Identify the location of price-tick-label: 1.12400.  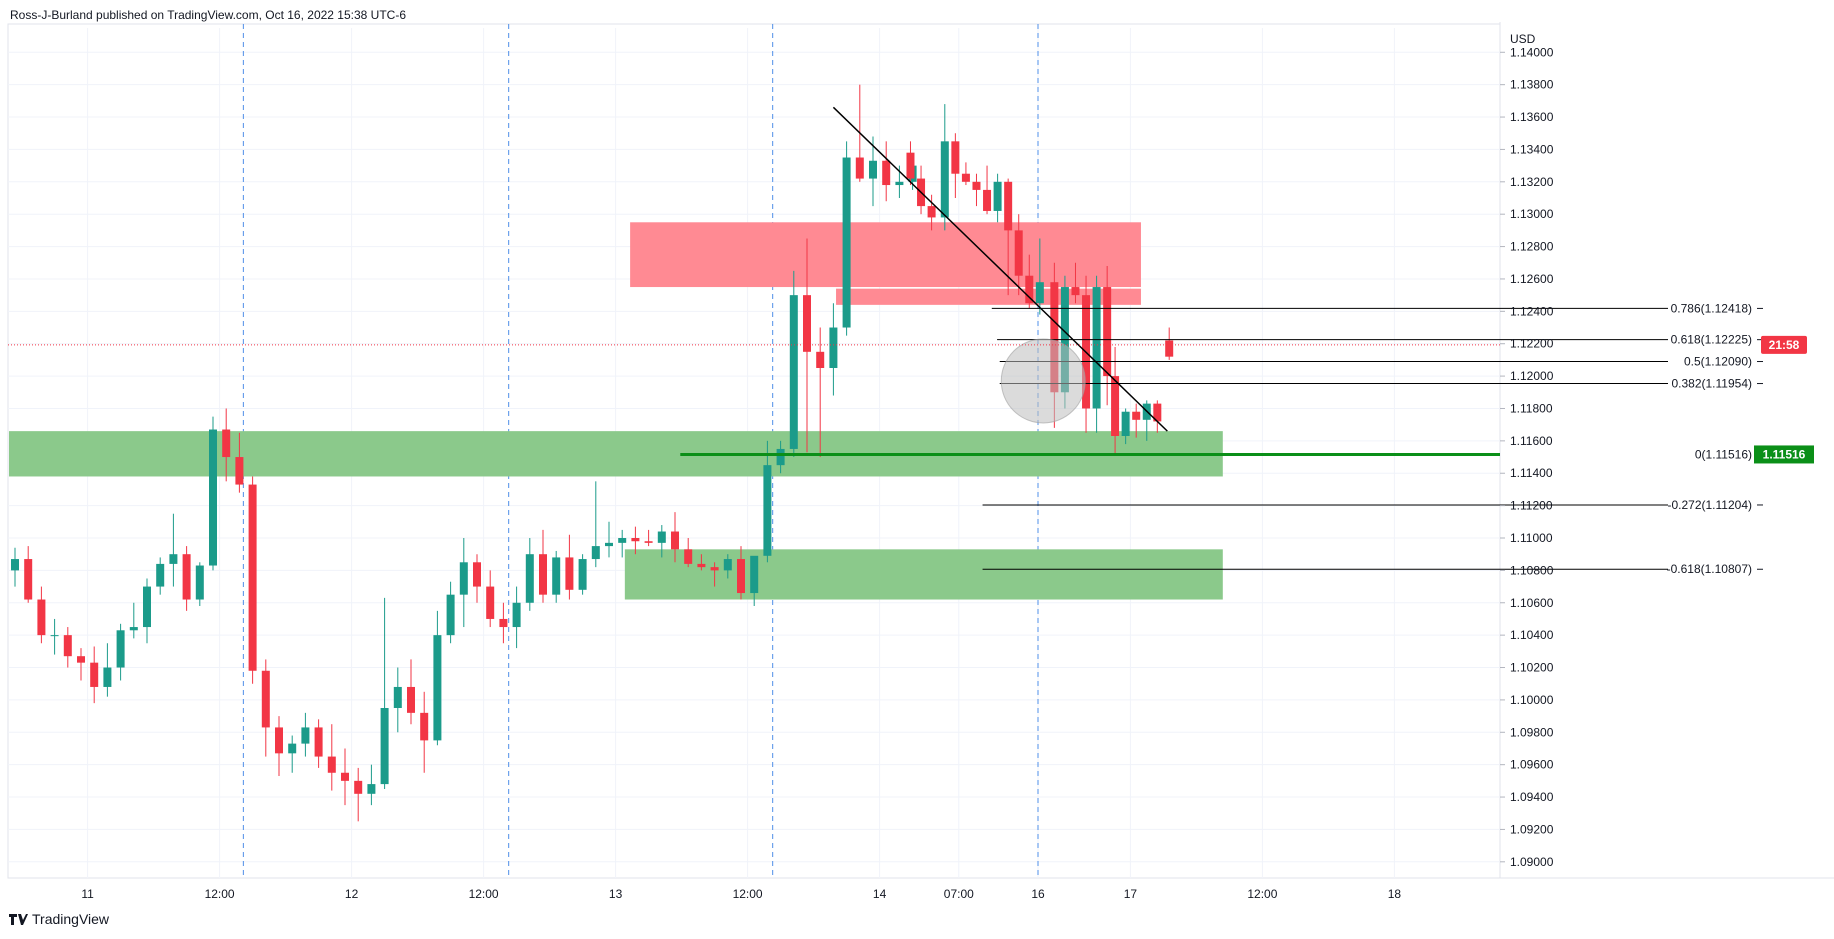
(1532, 311).